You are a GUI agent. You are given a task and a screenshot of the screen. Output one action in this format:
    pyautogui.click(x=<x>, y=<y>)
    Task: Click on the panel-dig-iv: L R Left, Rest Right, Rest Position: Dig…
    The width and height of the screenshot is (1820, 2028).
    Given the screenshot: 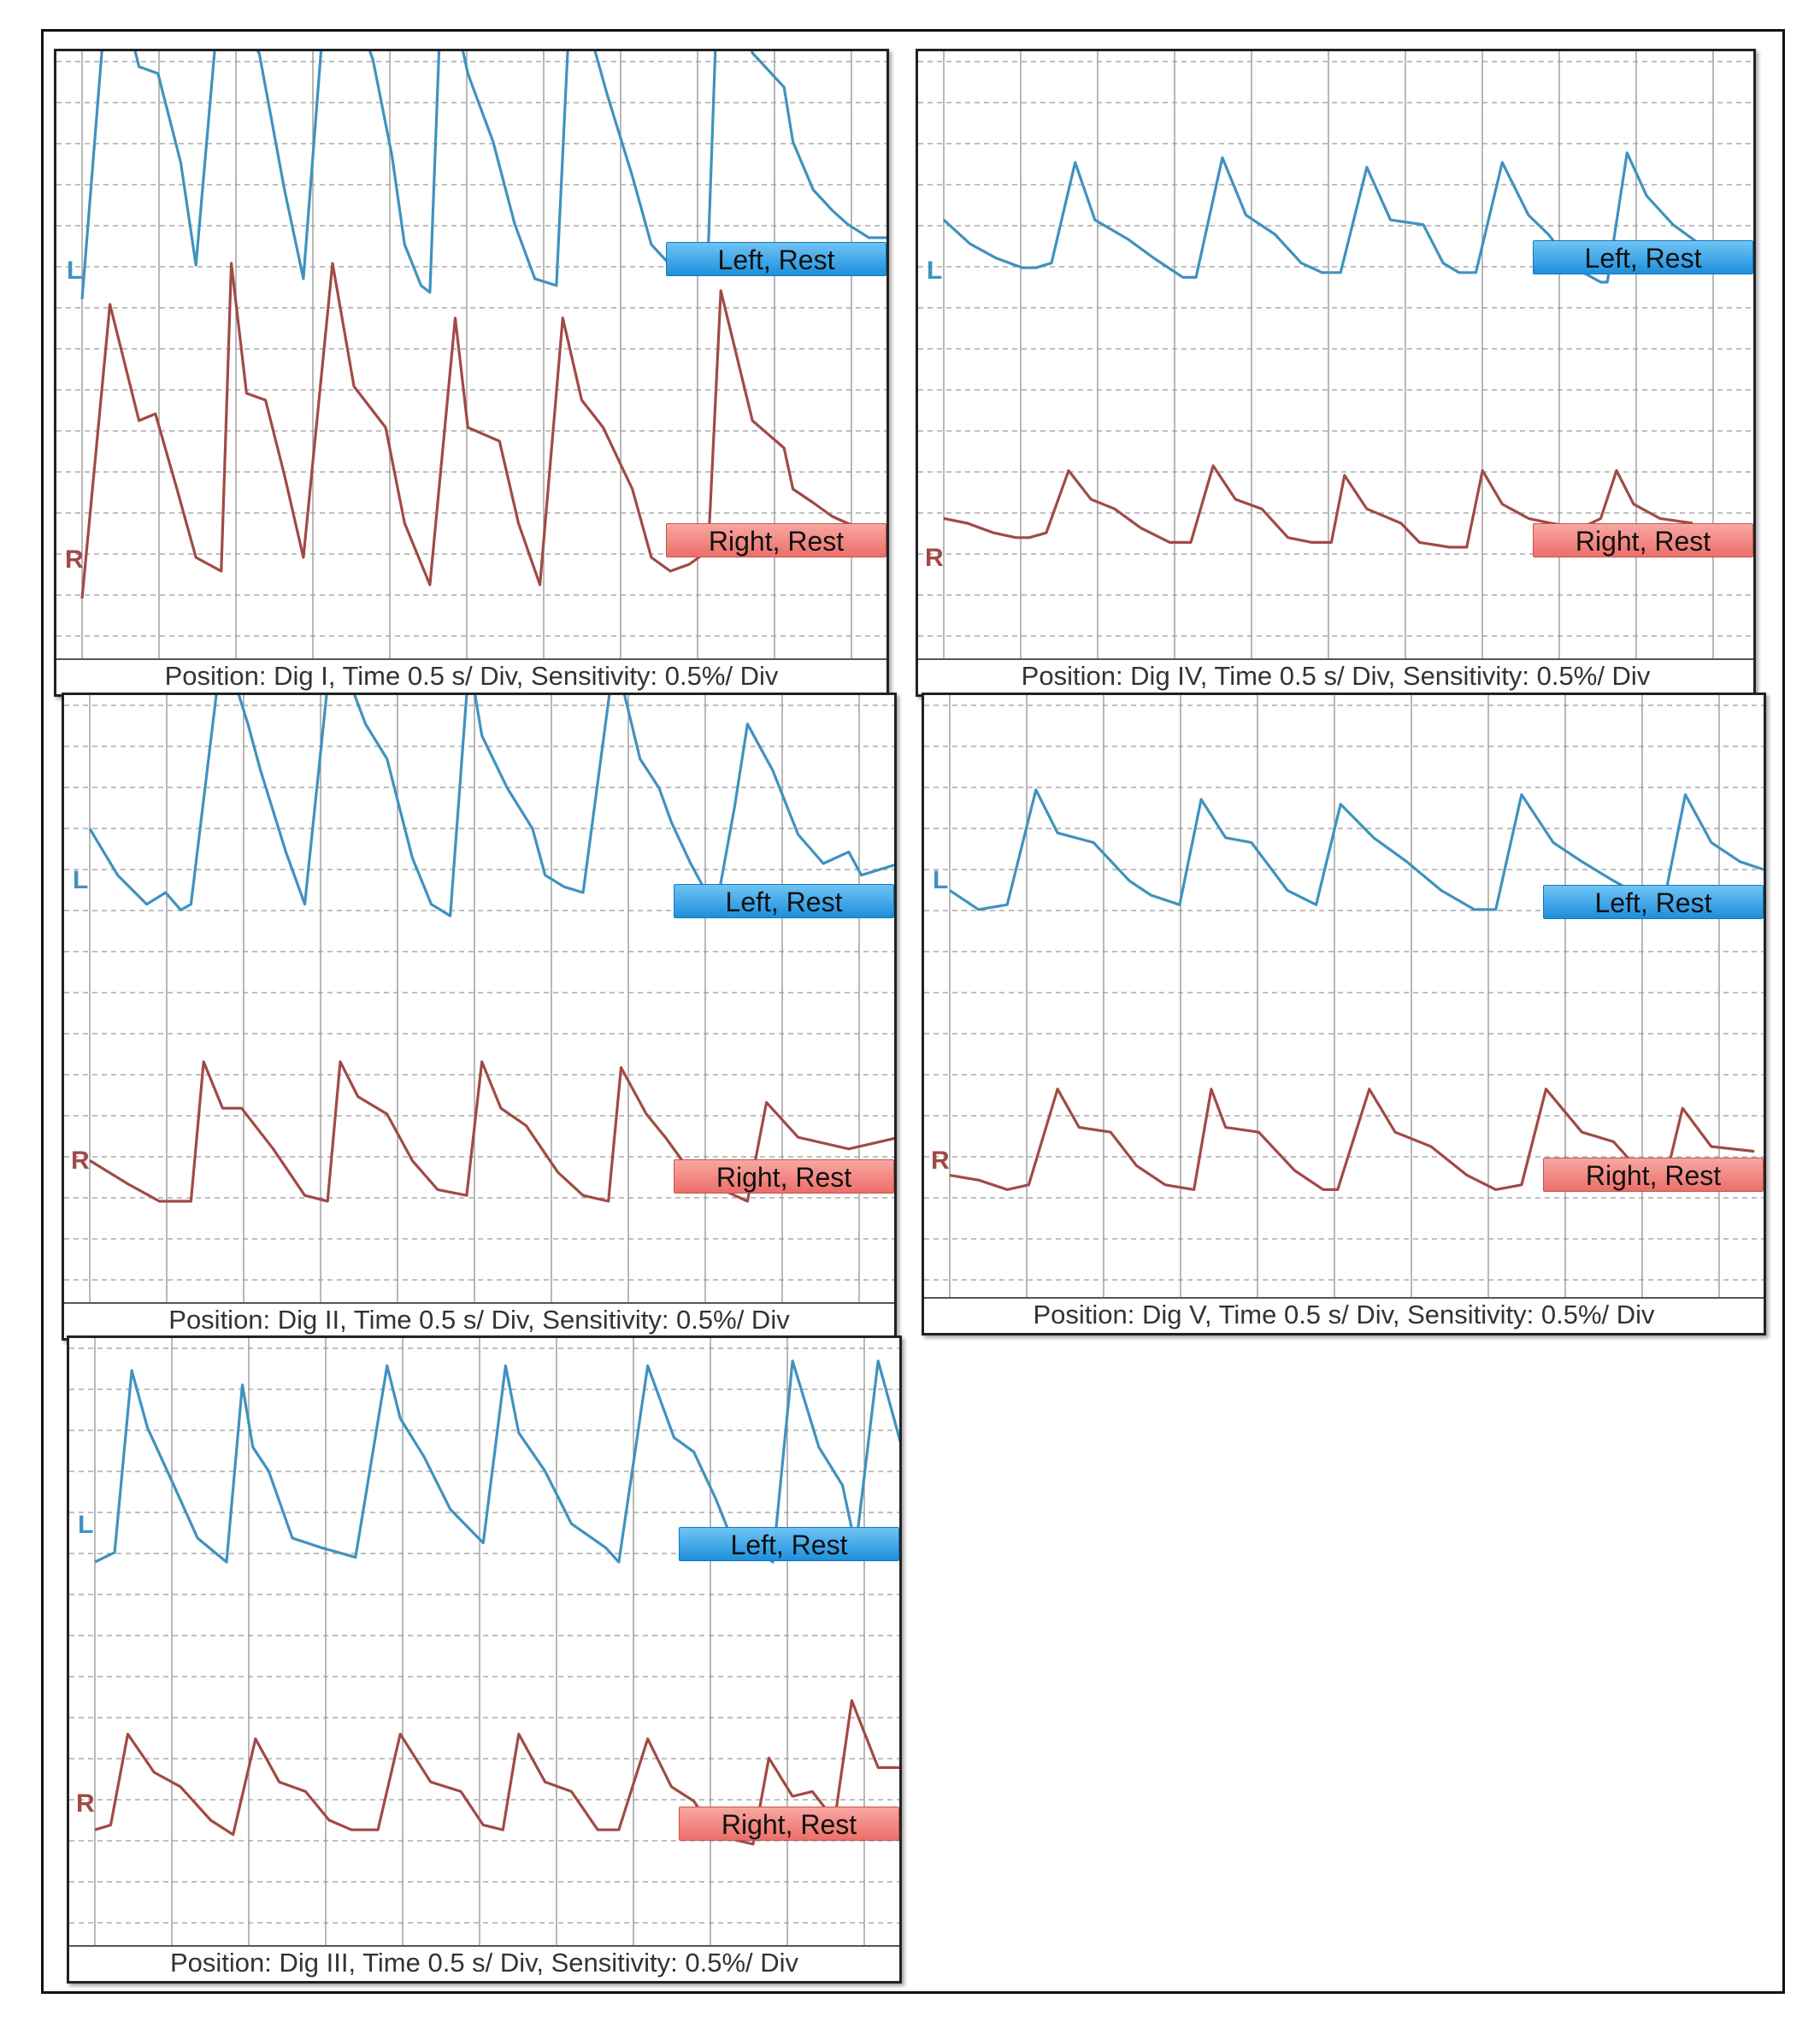 What is the action you would take?
    pyautogui.click(x=1336, y=373)
    